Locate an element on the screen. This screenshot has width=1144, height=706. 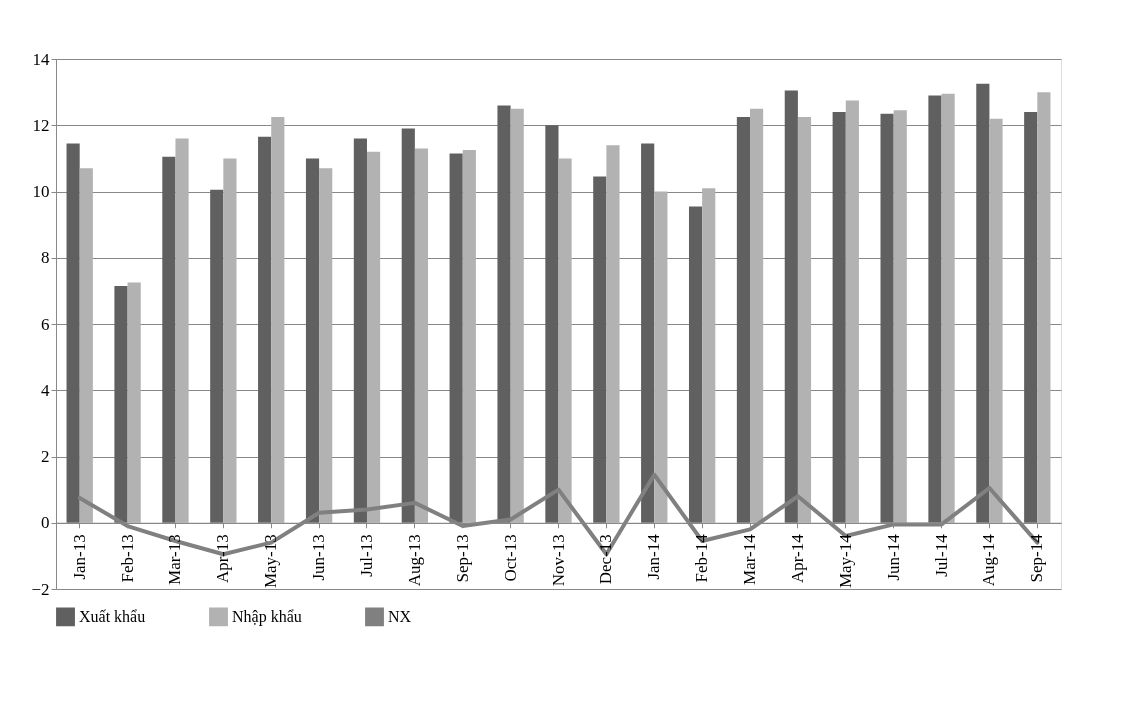
x-tick-label: Sep-14 is located at coordinates (1037, 558).